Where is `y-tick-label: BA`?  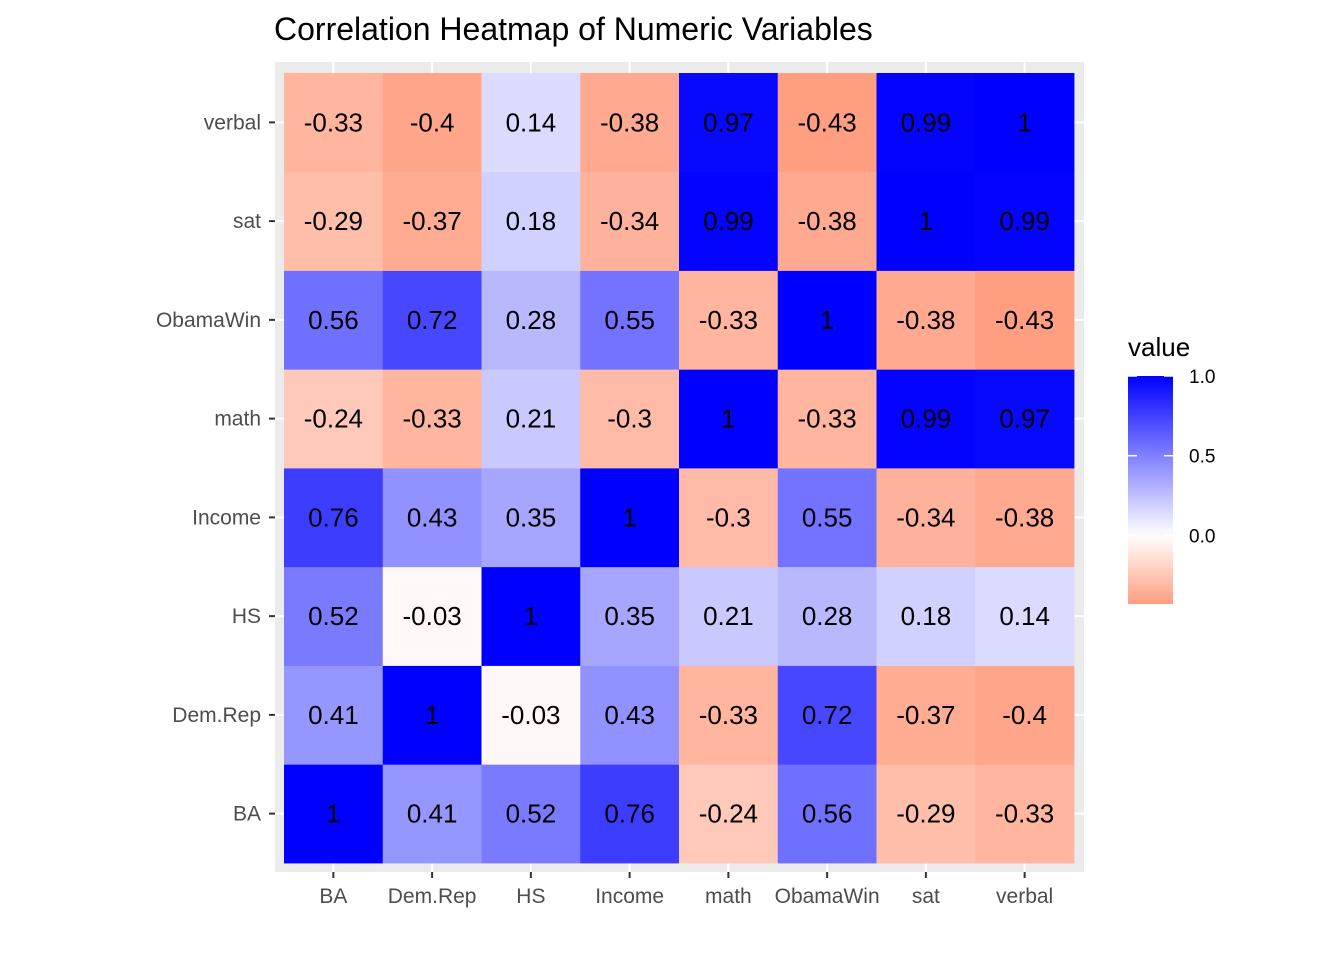
y-tick-label: BA is located at coordinates (247, 814).